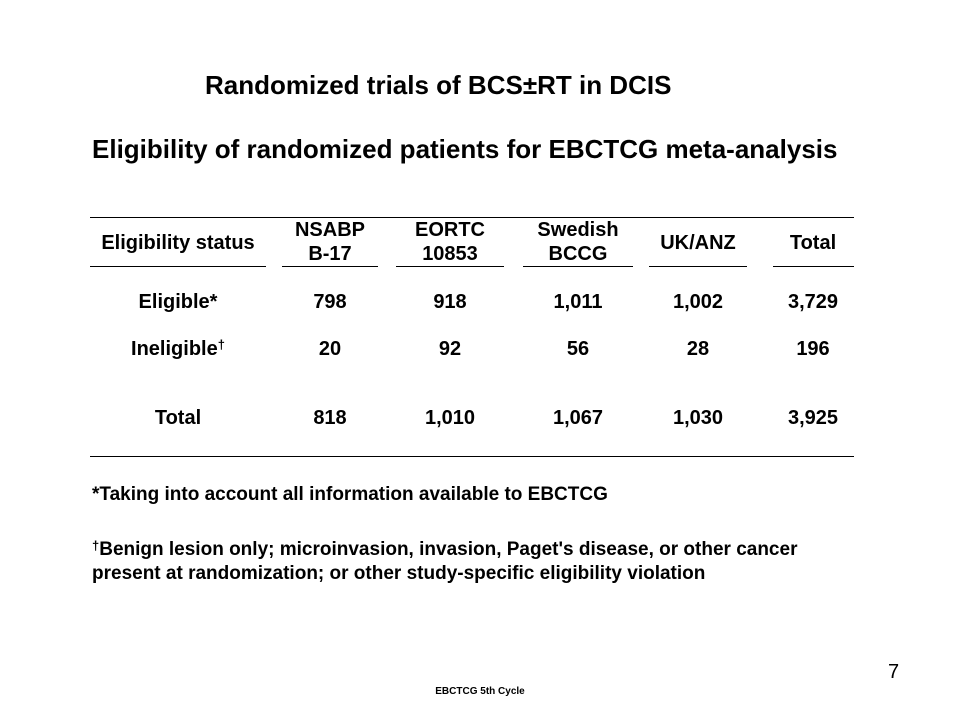 This screenshot has height=720, width=960. Describe the element at coordinates (813, 349) in the screenshot. I see `table-cell: 196` at that location.